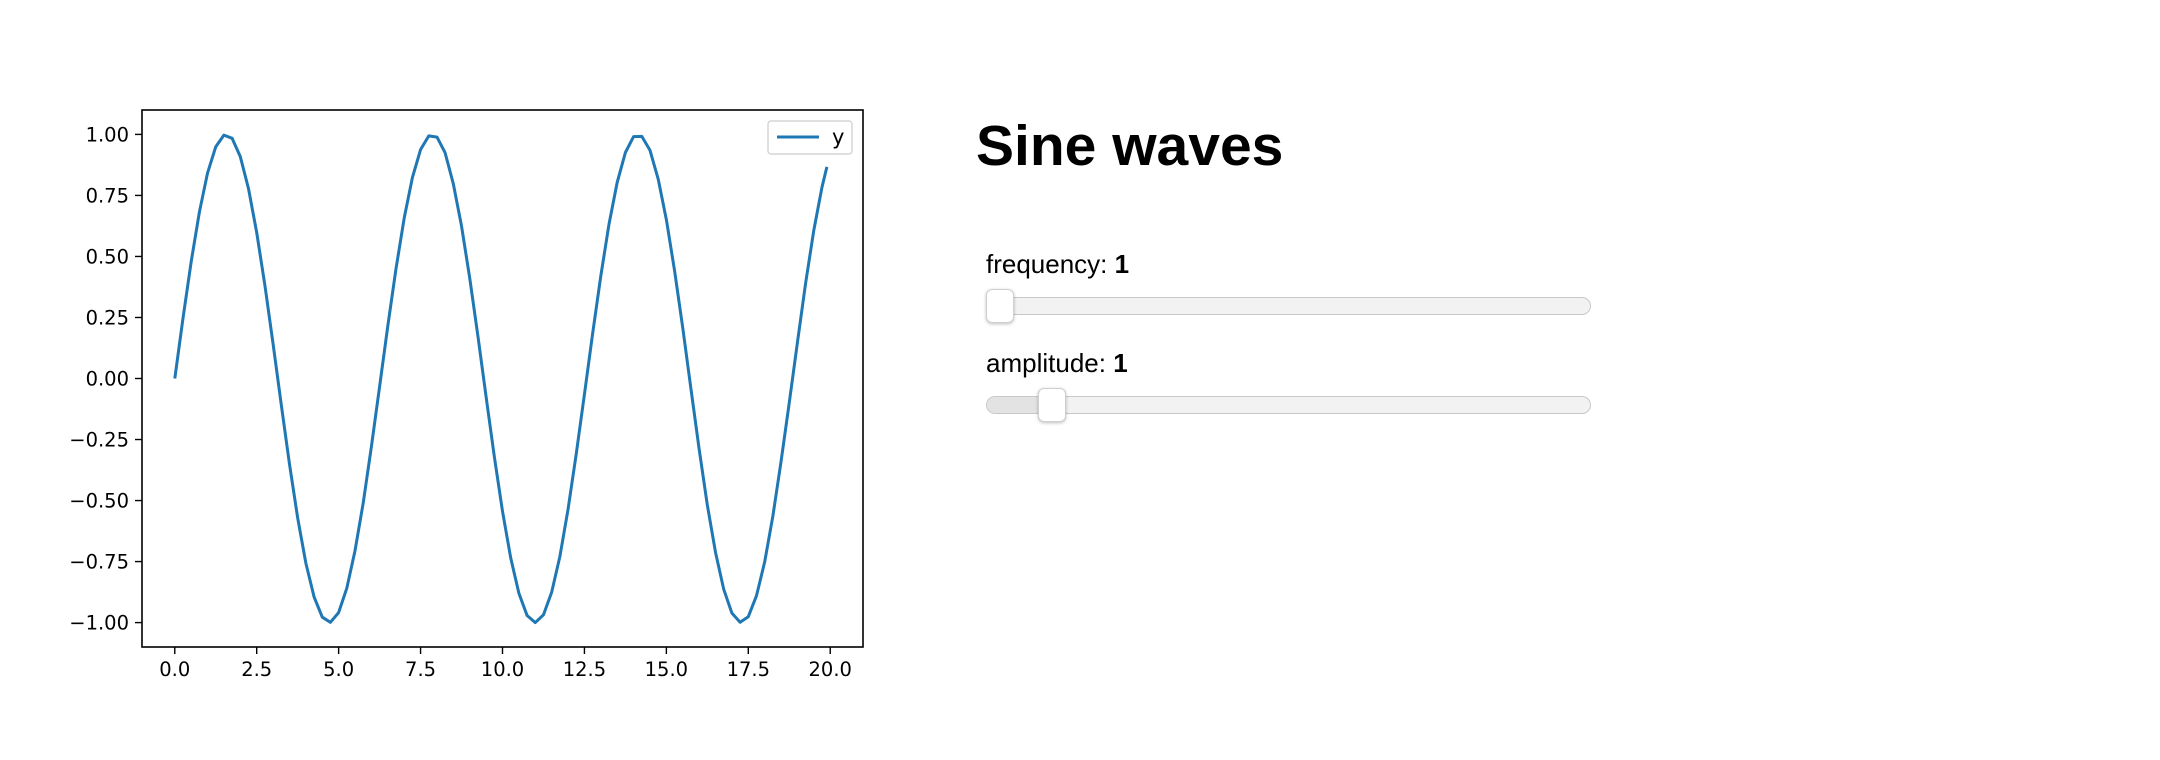 This screenshot has height=760, width=2160. What do you see at coordinates (99, 501) in the screenshot?
I see `y-tick-label: −0.50` at bounding box center [99, 501].